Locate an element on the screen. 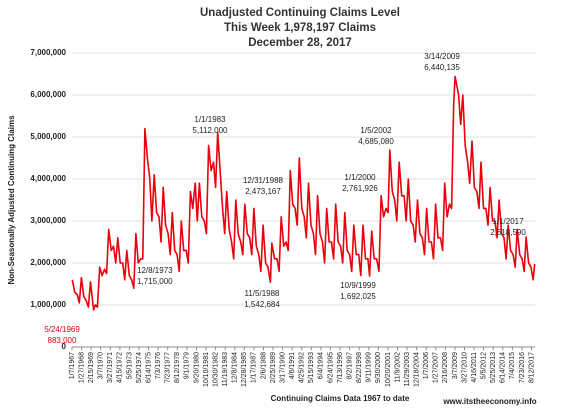 This screenshot has height=411, width=566. x-tick-label: 9/30/2000 is located at coordinates (378, 367).